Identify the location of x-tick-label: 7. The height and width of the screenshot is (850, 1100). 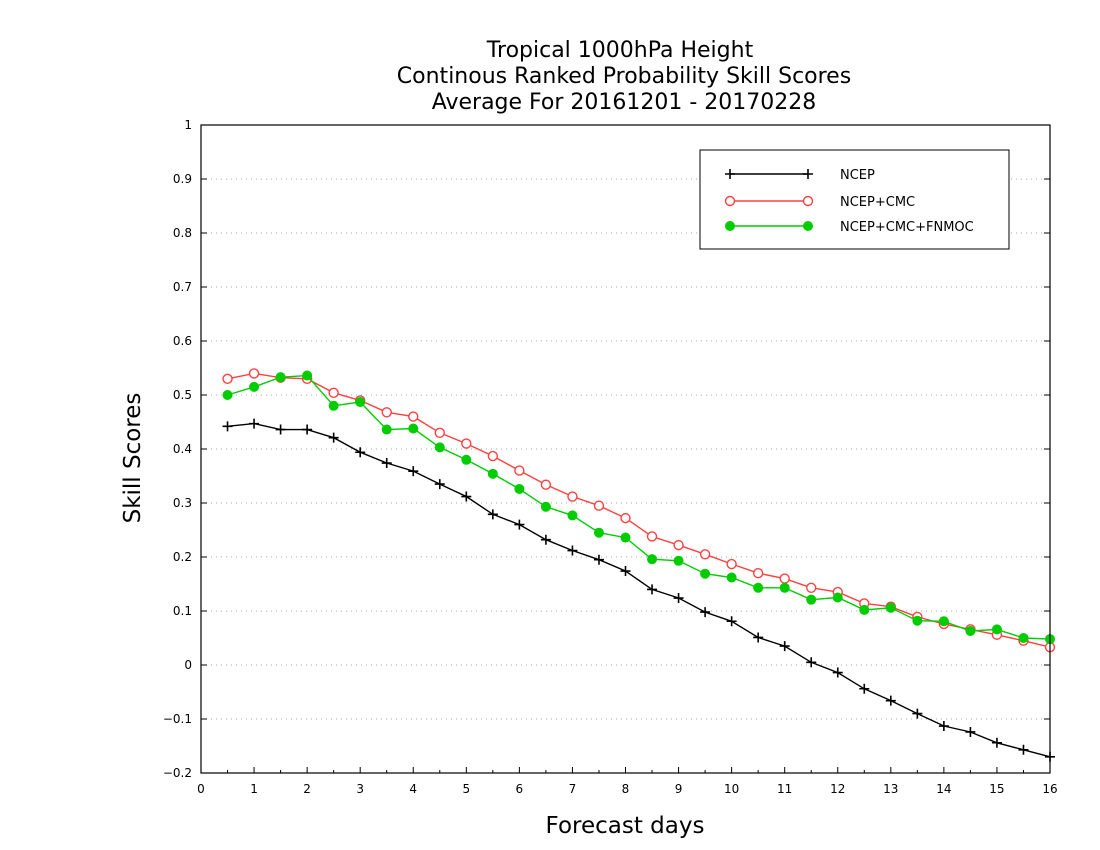
(573, 789).